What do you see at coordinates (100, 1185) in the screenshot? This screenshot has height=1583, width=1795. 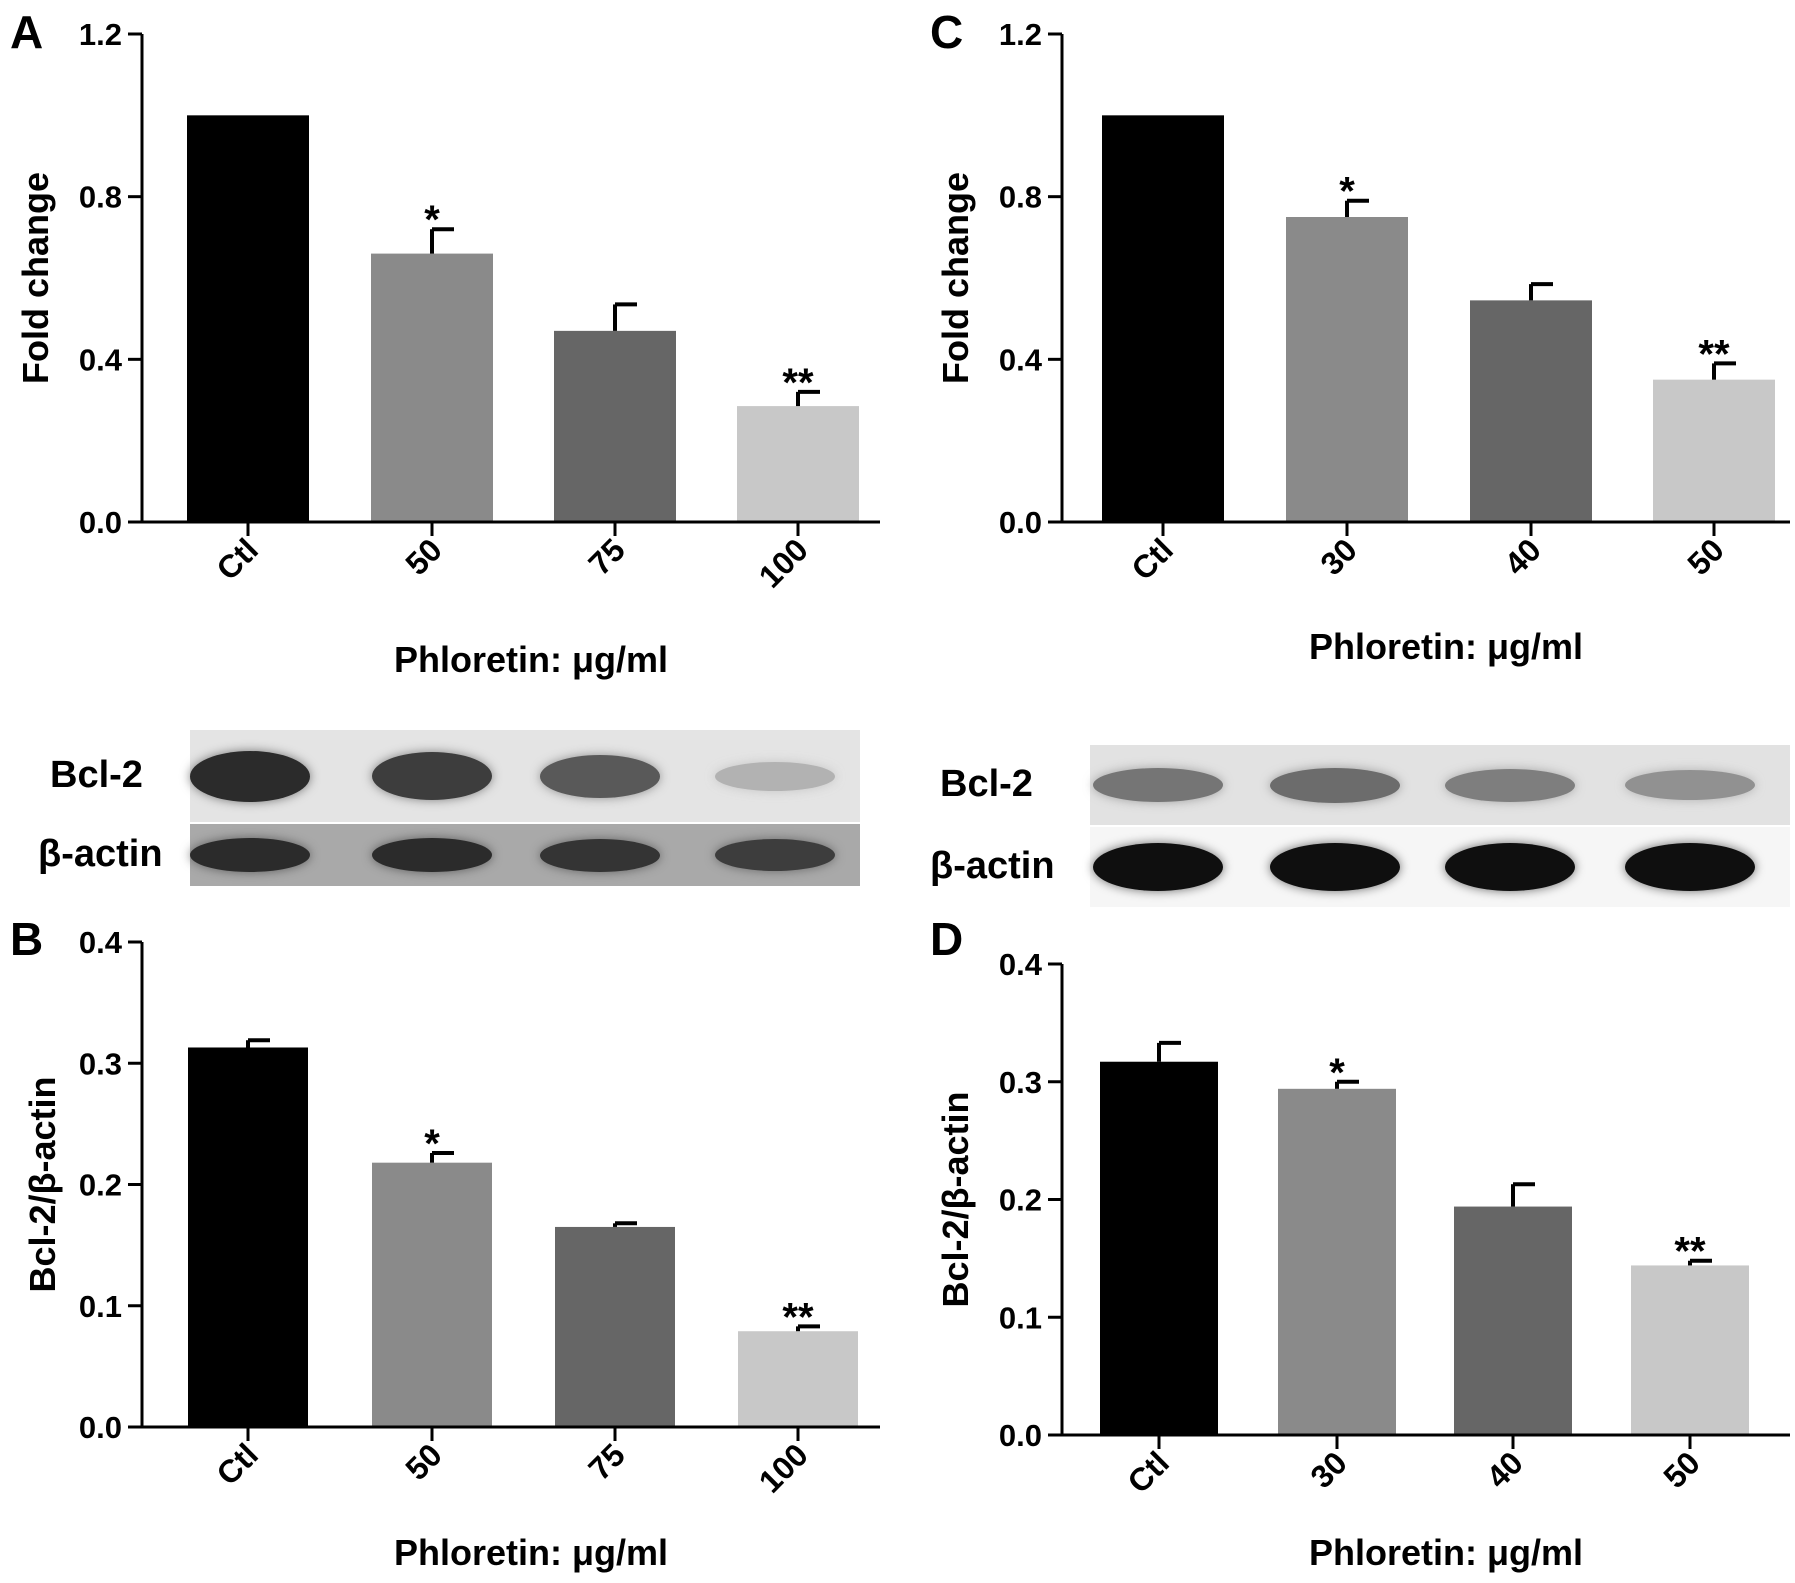 I see `y-tick-label-b-2: 0.2` at bounding box center [100, 1185].